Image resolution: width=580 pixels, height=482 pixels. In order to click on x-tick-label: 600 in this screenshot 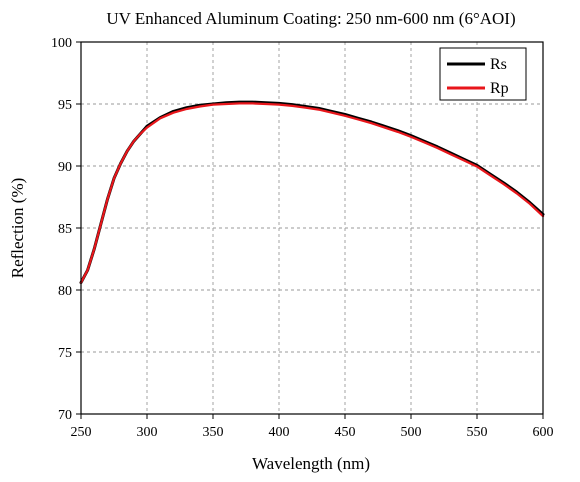, I will do `click(543, 432)`.